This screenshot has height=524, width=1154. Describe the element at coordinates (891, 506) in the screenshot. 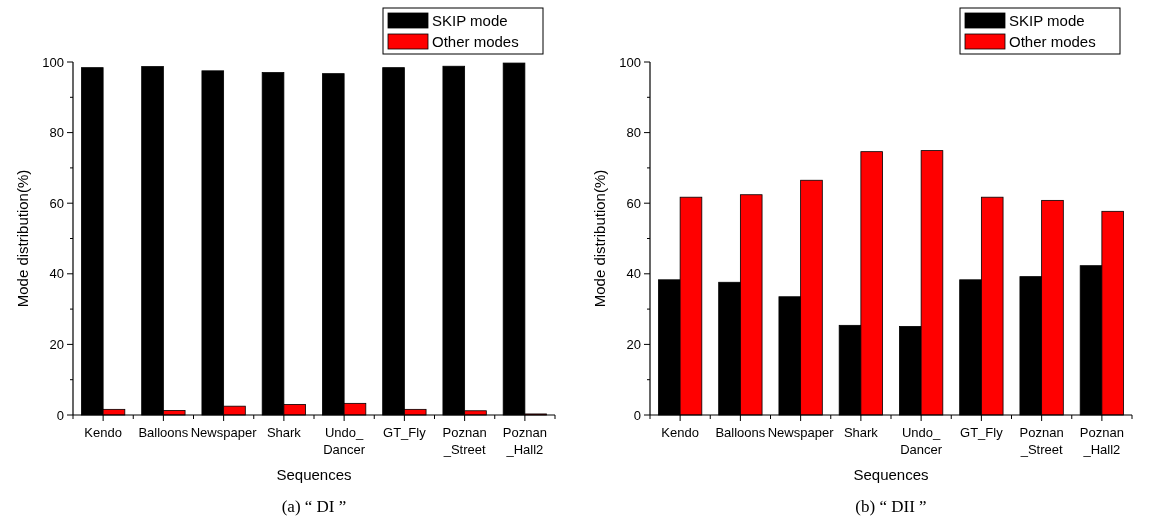

I see `text: (b) “ DII ”` at that location.